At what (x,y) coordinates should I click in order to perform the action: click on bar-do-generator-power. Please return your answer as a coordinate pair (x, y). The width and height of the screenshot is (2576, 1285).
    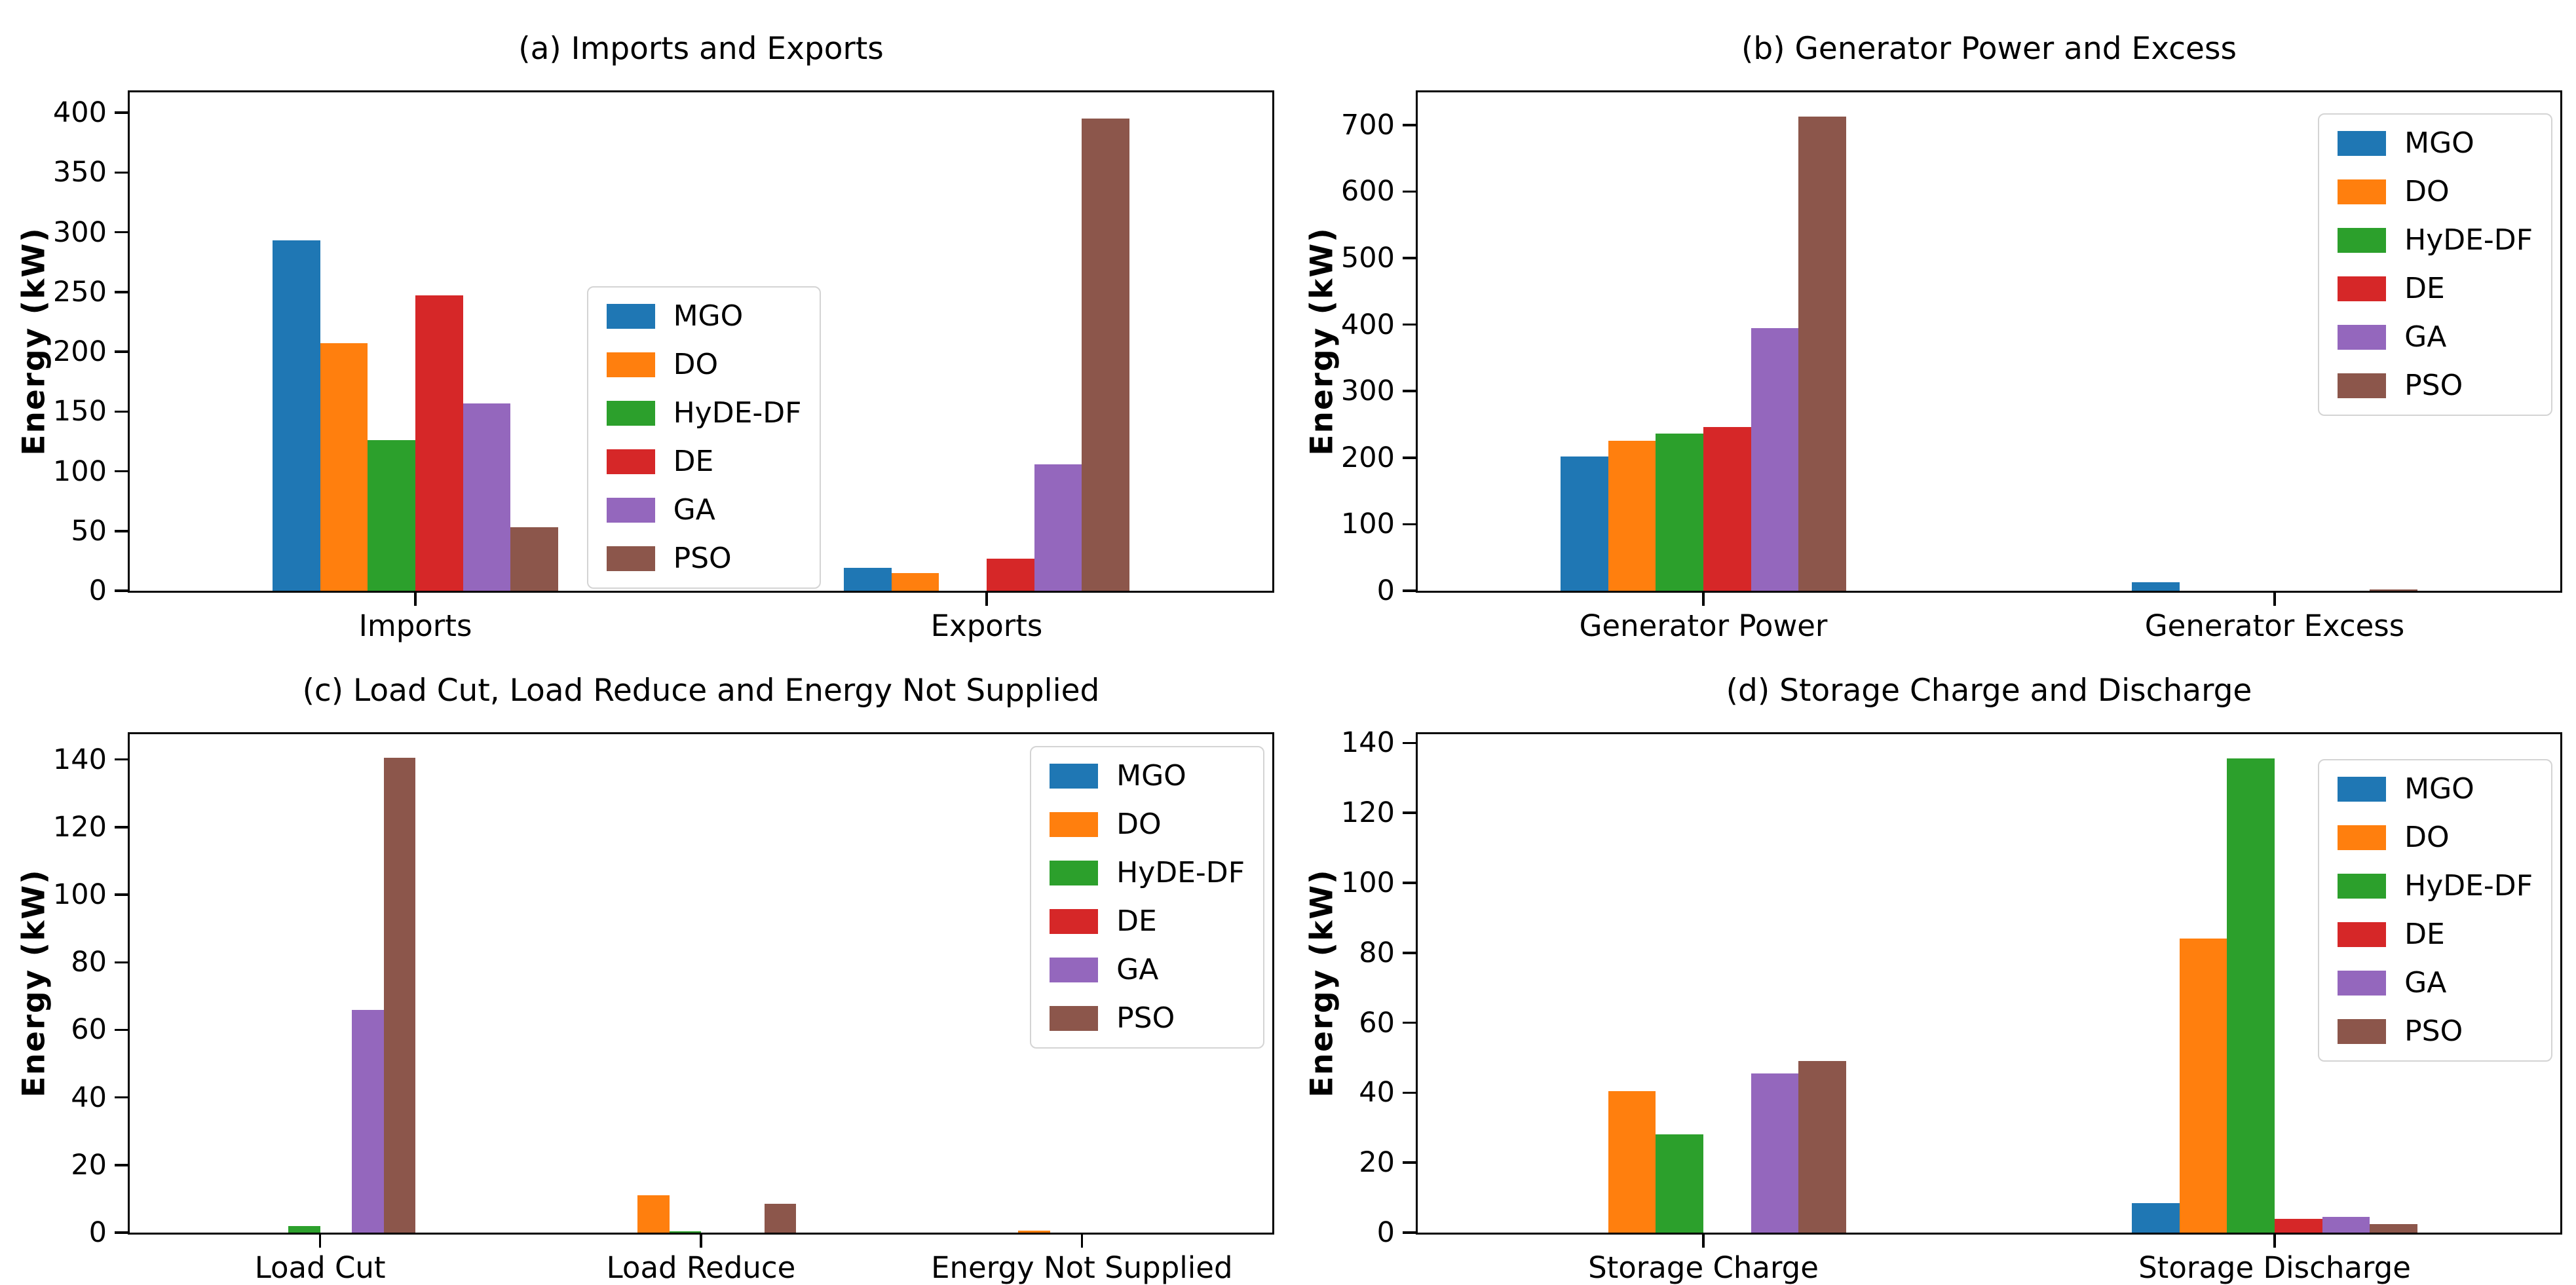
    Looking at the image, I should click on (1632, 516).